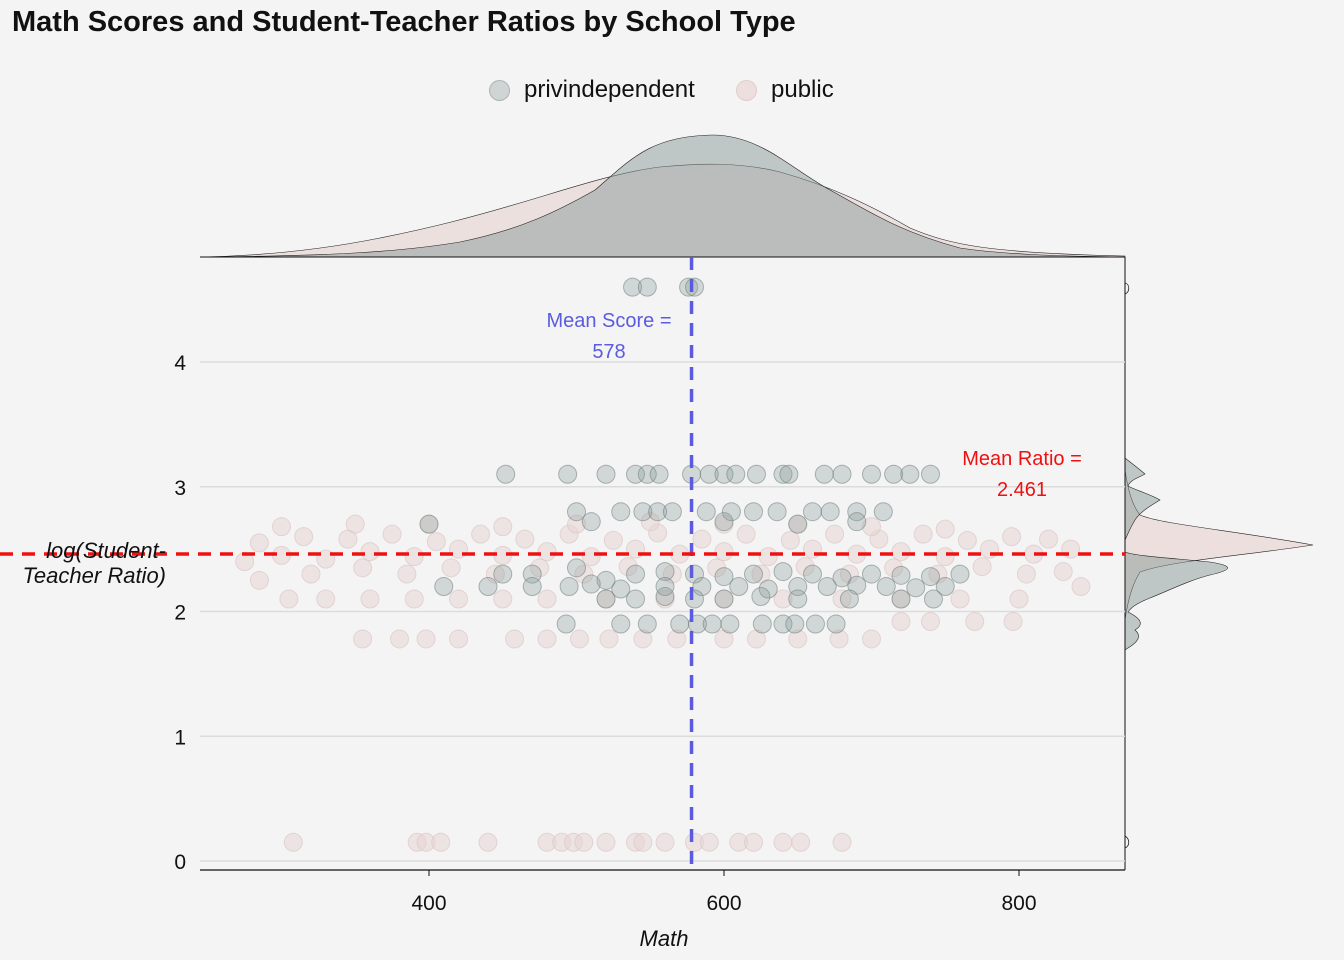 This screenshot has width=1344, height=960. I want to click on mean-score-value: 578, so click(609, 352).